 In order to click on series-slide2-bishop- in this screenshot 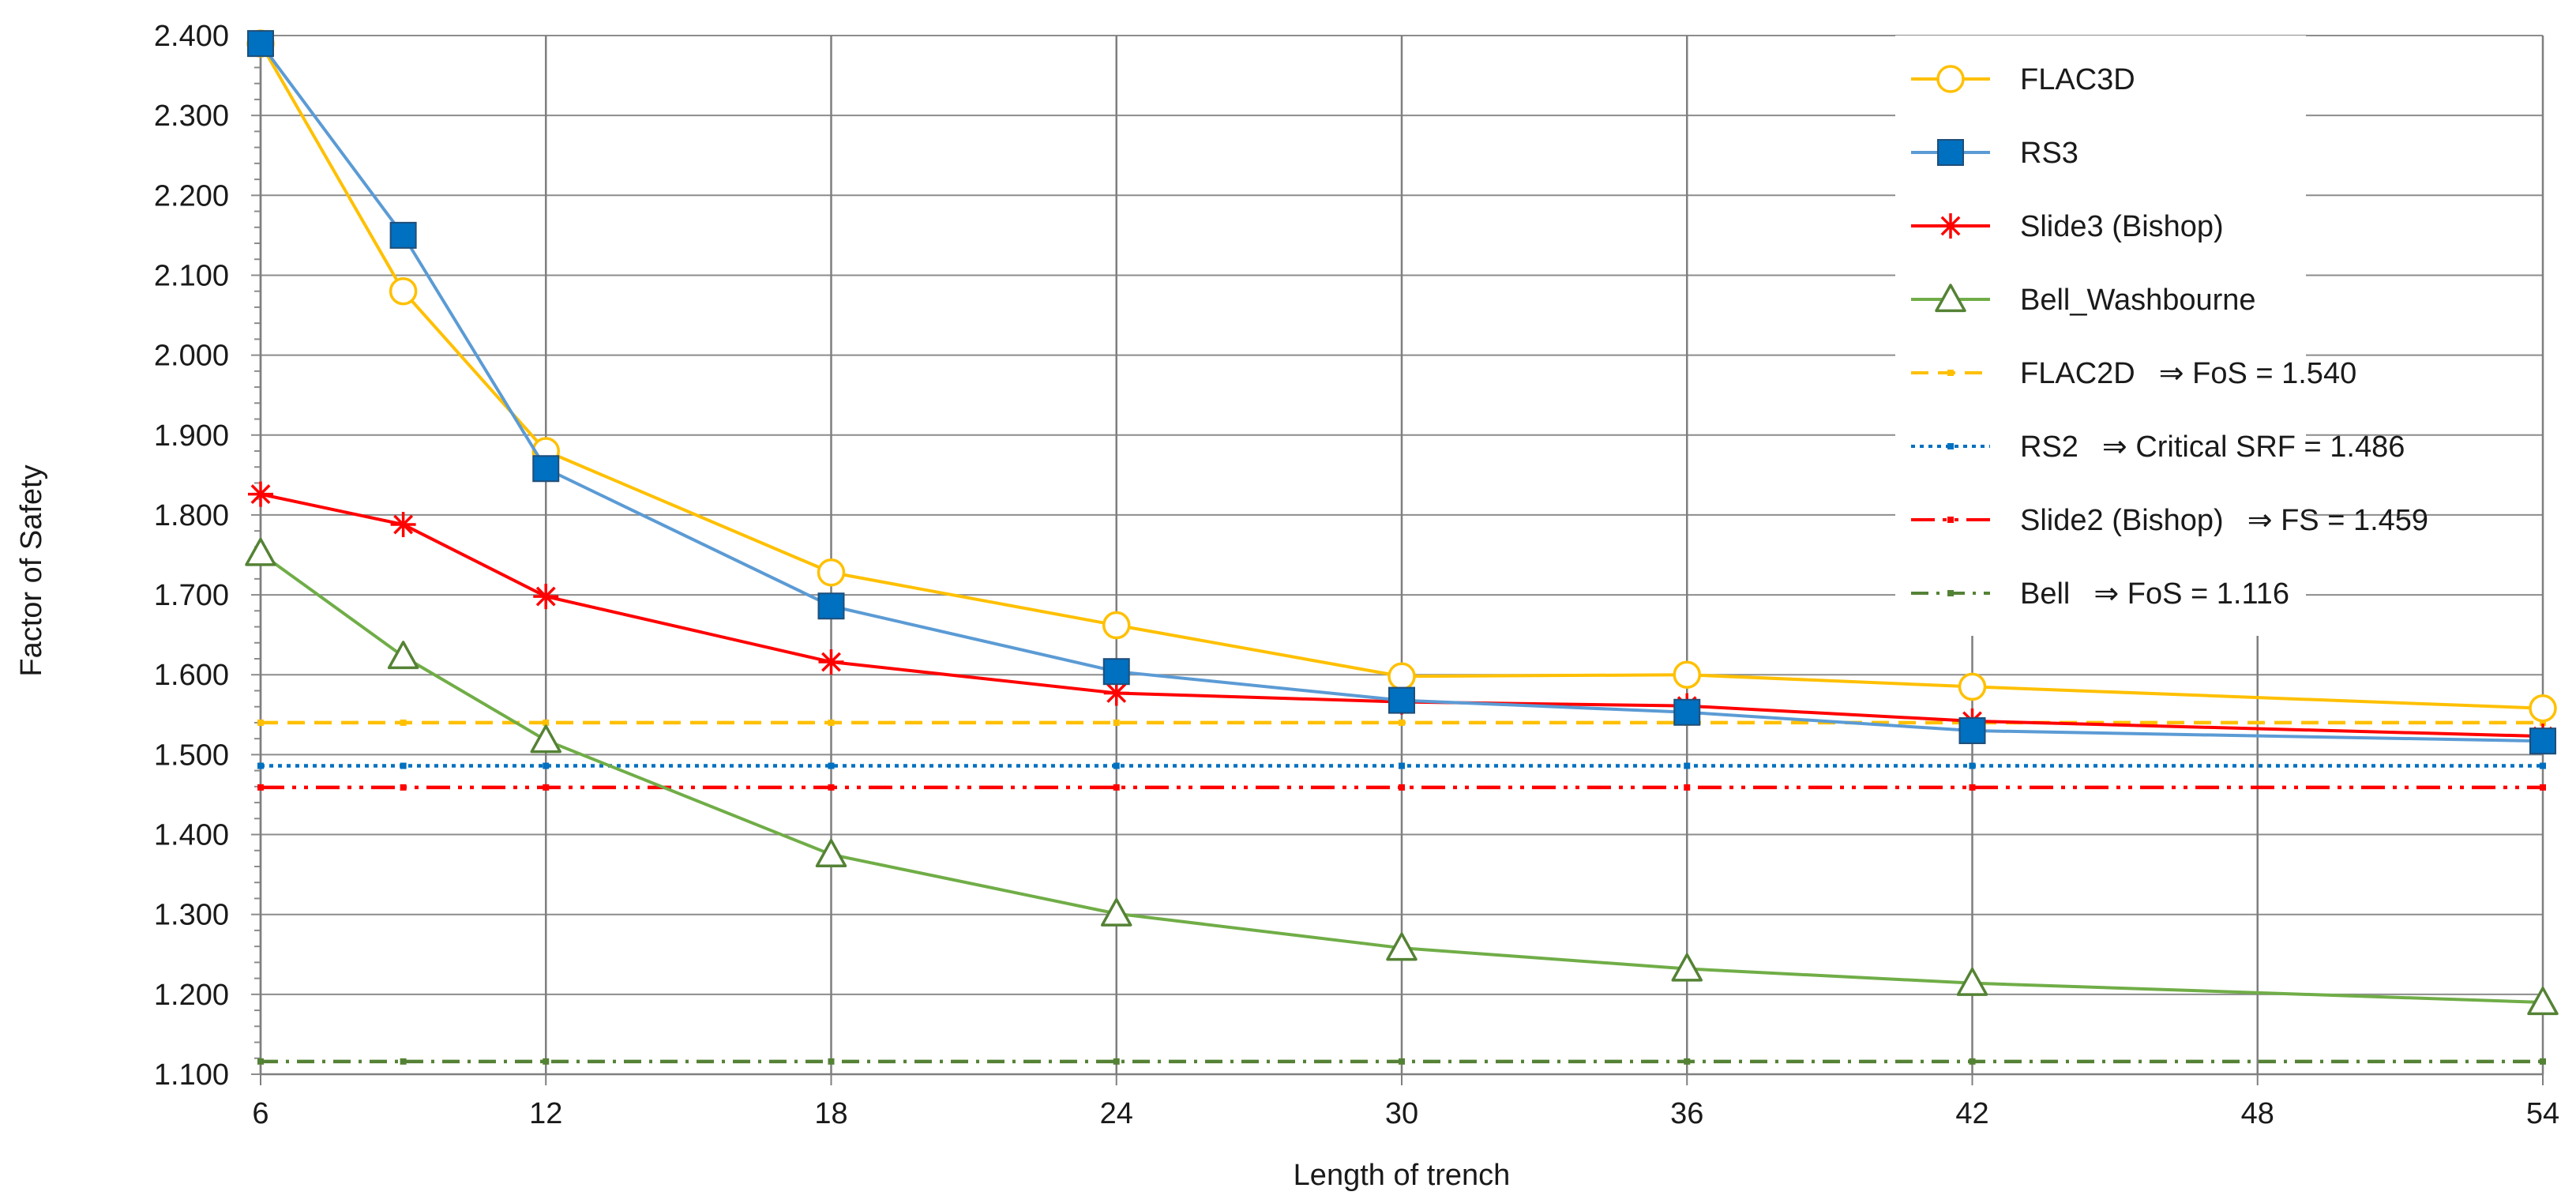, I will do `click(1401, 788)`.